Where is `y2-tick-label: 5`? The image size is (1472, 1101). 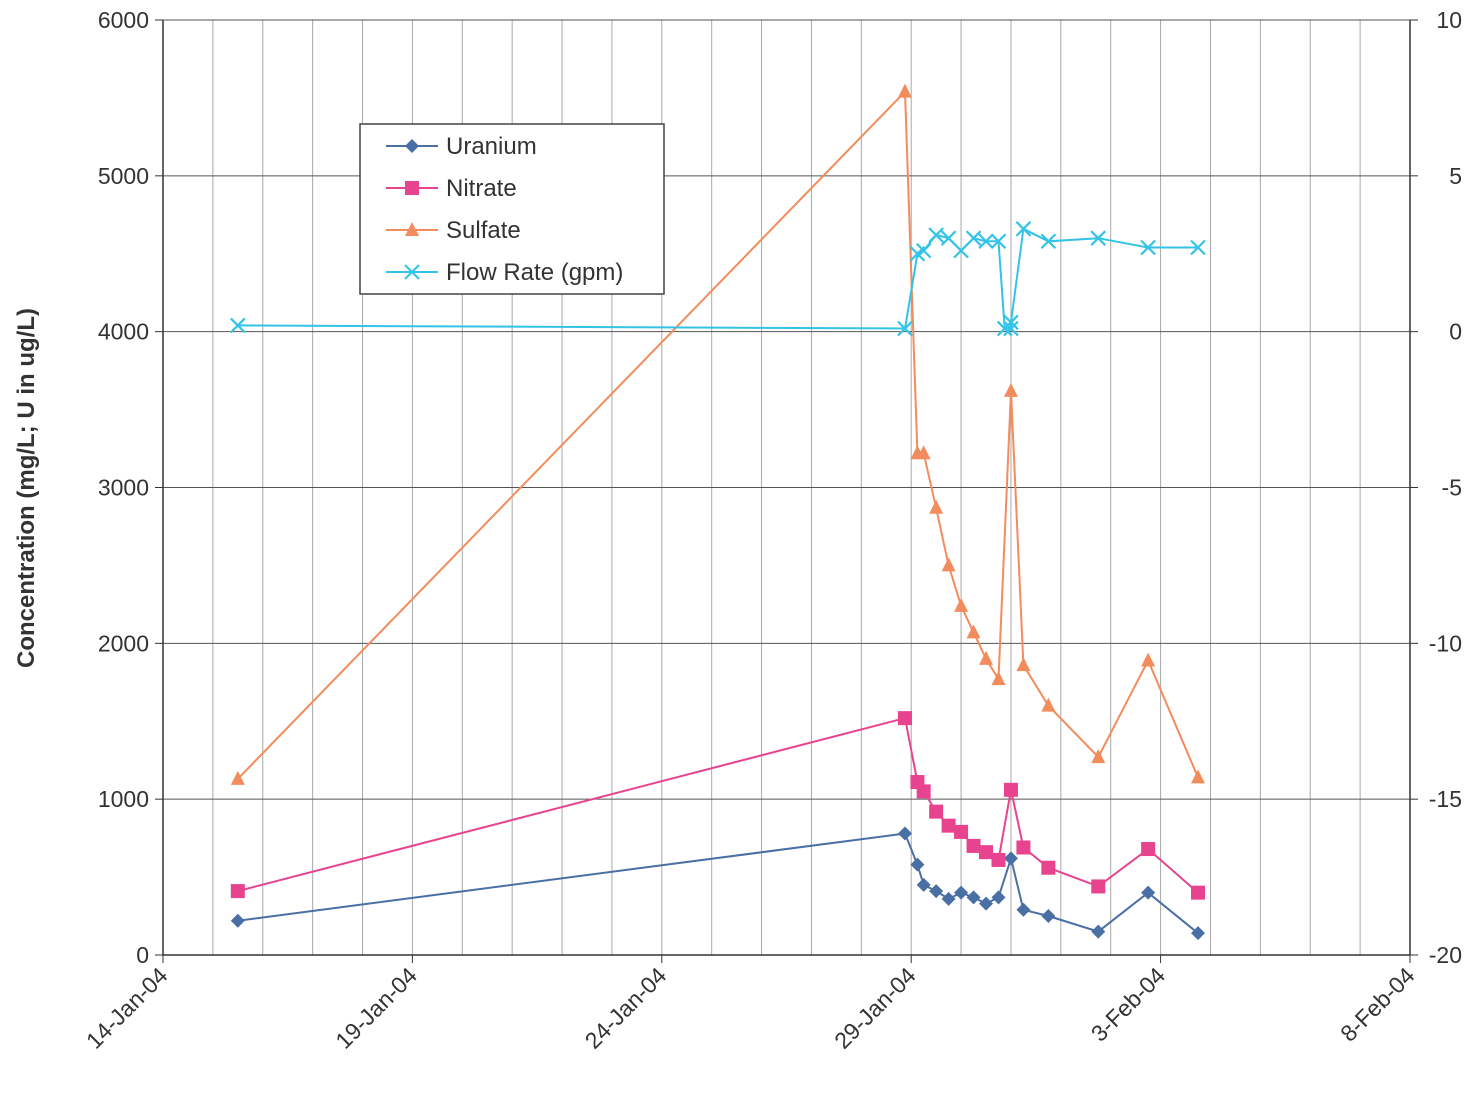
y2-tick-label: 5 is located at coordinates (1455, 176).